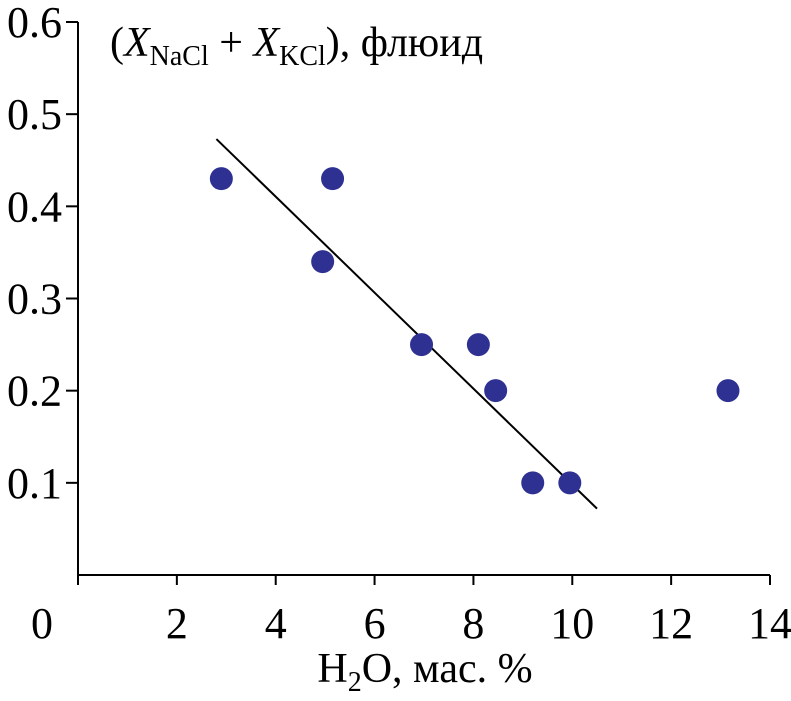 Image resolution: width=791 pixels, height=701 pixels. What do you see at coordinates (572, 623) in the screenshot?
I see `x-tick-label: 10` at bounding box center [572, 623].